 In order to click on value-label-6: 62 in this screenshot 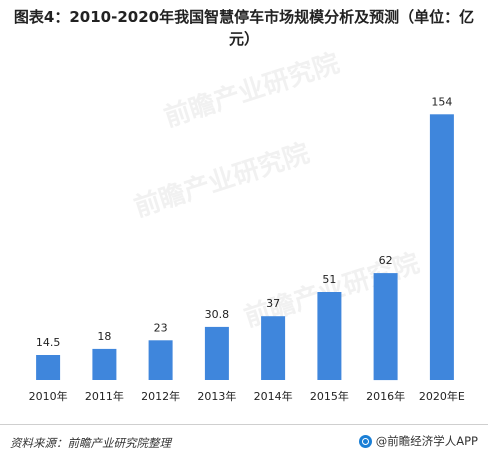, I will do `click(386, 260)`.